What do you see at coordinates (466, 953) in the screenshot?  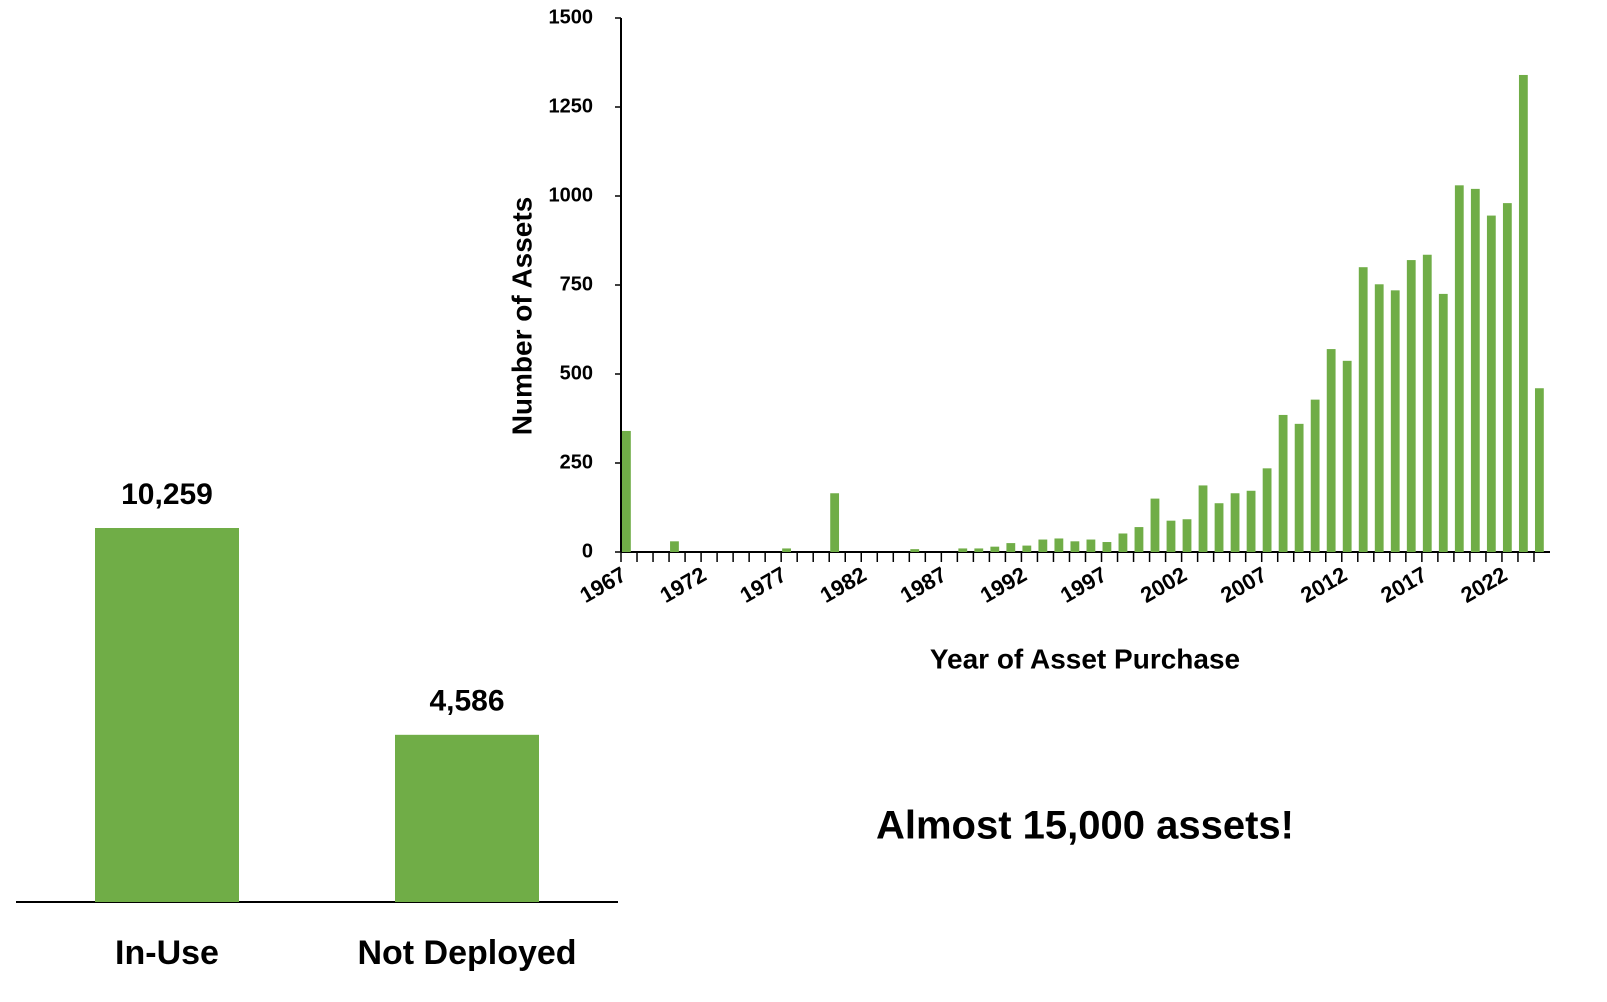 I see `category-label: Not Deployed` at bounding box center [466, 953].